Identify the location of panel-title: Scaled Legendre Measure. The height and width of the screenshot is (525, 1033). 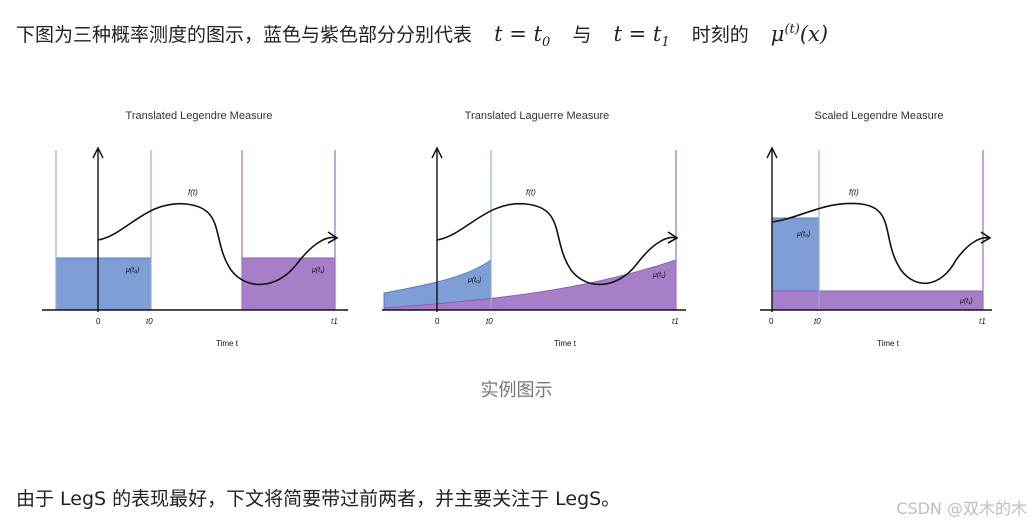
(878, 116).